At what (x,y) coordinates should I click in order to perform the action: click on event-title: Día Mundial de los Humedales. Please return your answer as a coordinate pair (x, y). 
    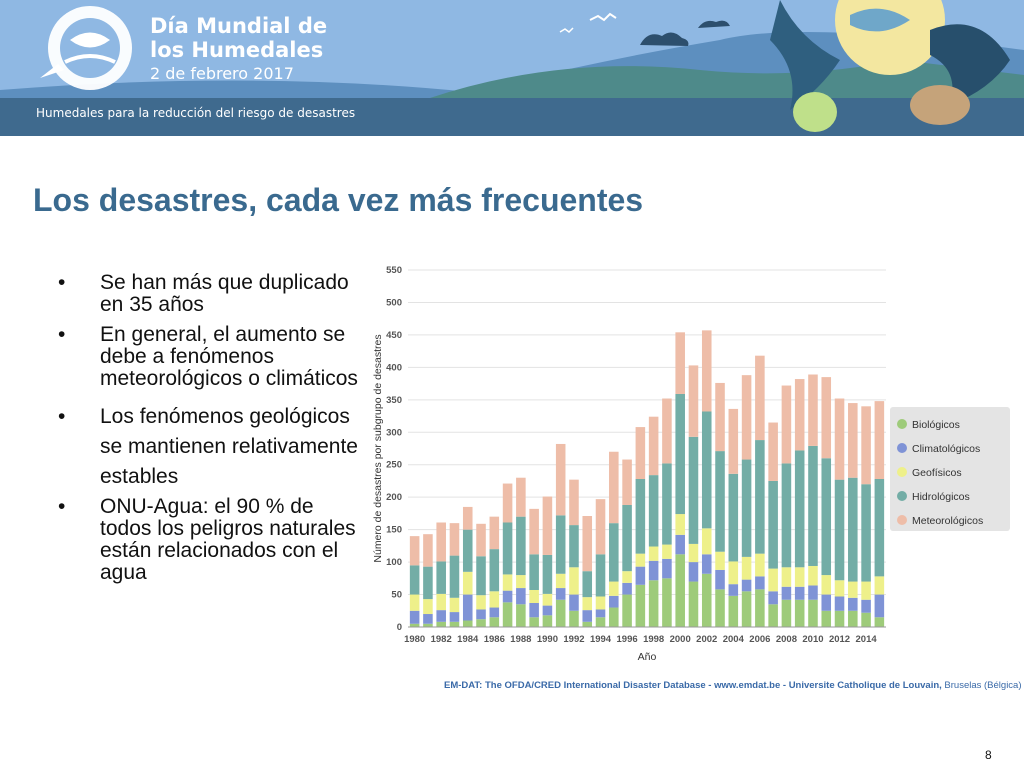
    Looking at the image, I should click on (238, 38).